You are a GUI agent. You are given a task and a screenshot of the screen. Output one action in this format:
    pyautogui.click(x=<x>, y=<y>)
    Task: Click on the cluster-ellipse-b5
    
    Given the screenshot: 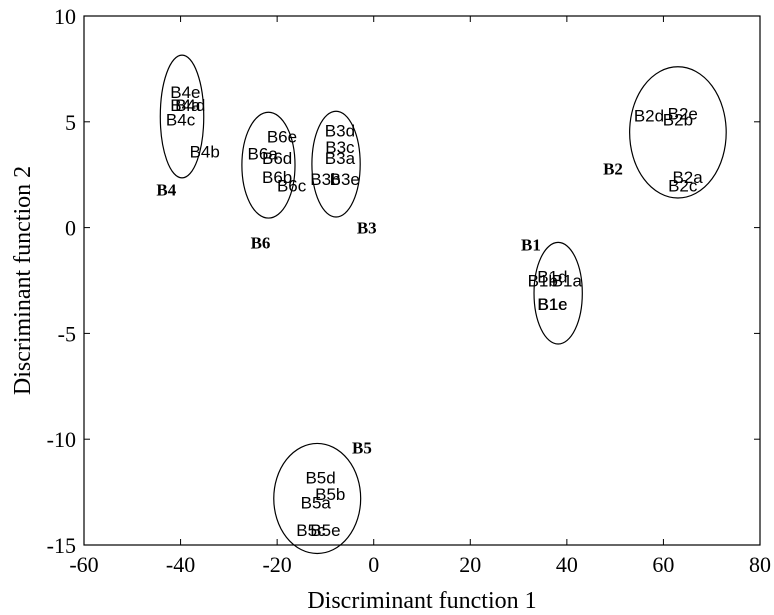 What is the action you would take?
    pyautogui.click(x=317, y=498)
    